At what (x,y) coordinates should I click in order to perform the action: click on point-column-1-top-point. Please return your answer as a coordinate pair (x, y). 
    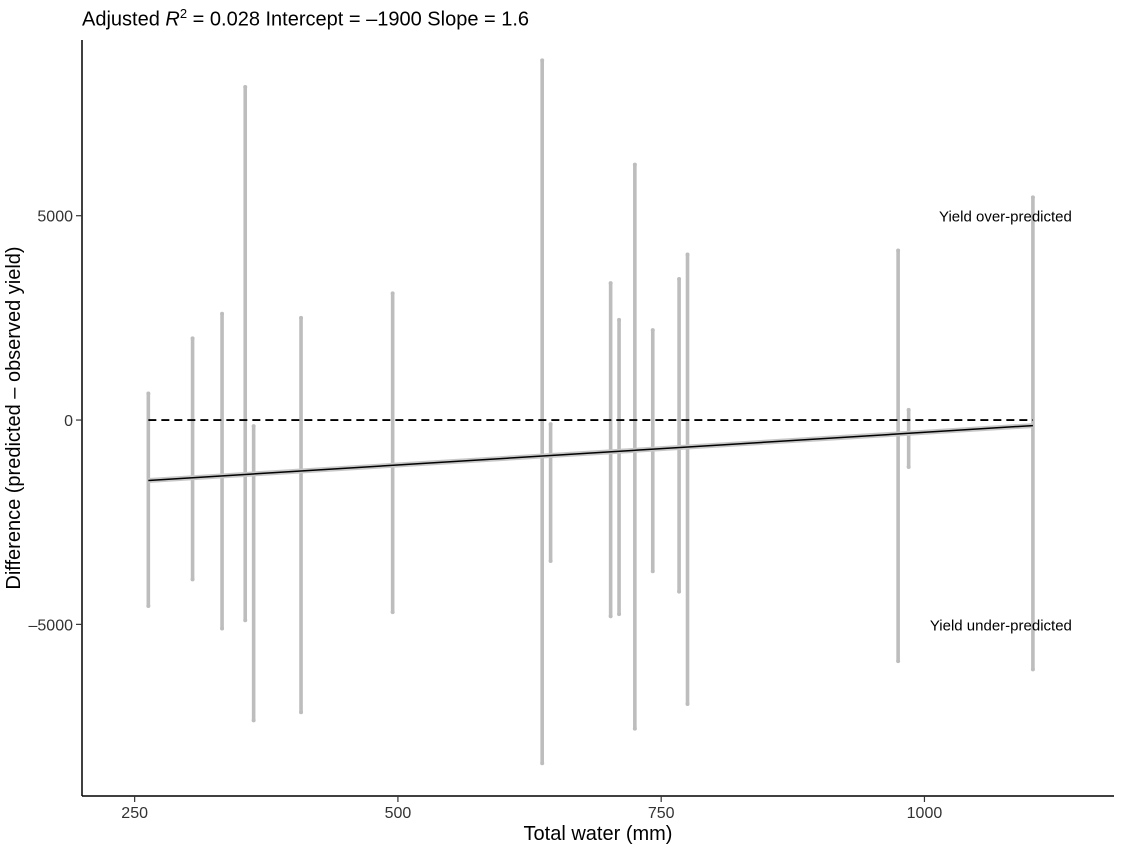
    Looking at the image, I should click on (192, 338).